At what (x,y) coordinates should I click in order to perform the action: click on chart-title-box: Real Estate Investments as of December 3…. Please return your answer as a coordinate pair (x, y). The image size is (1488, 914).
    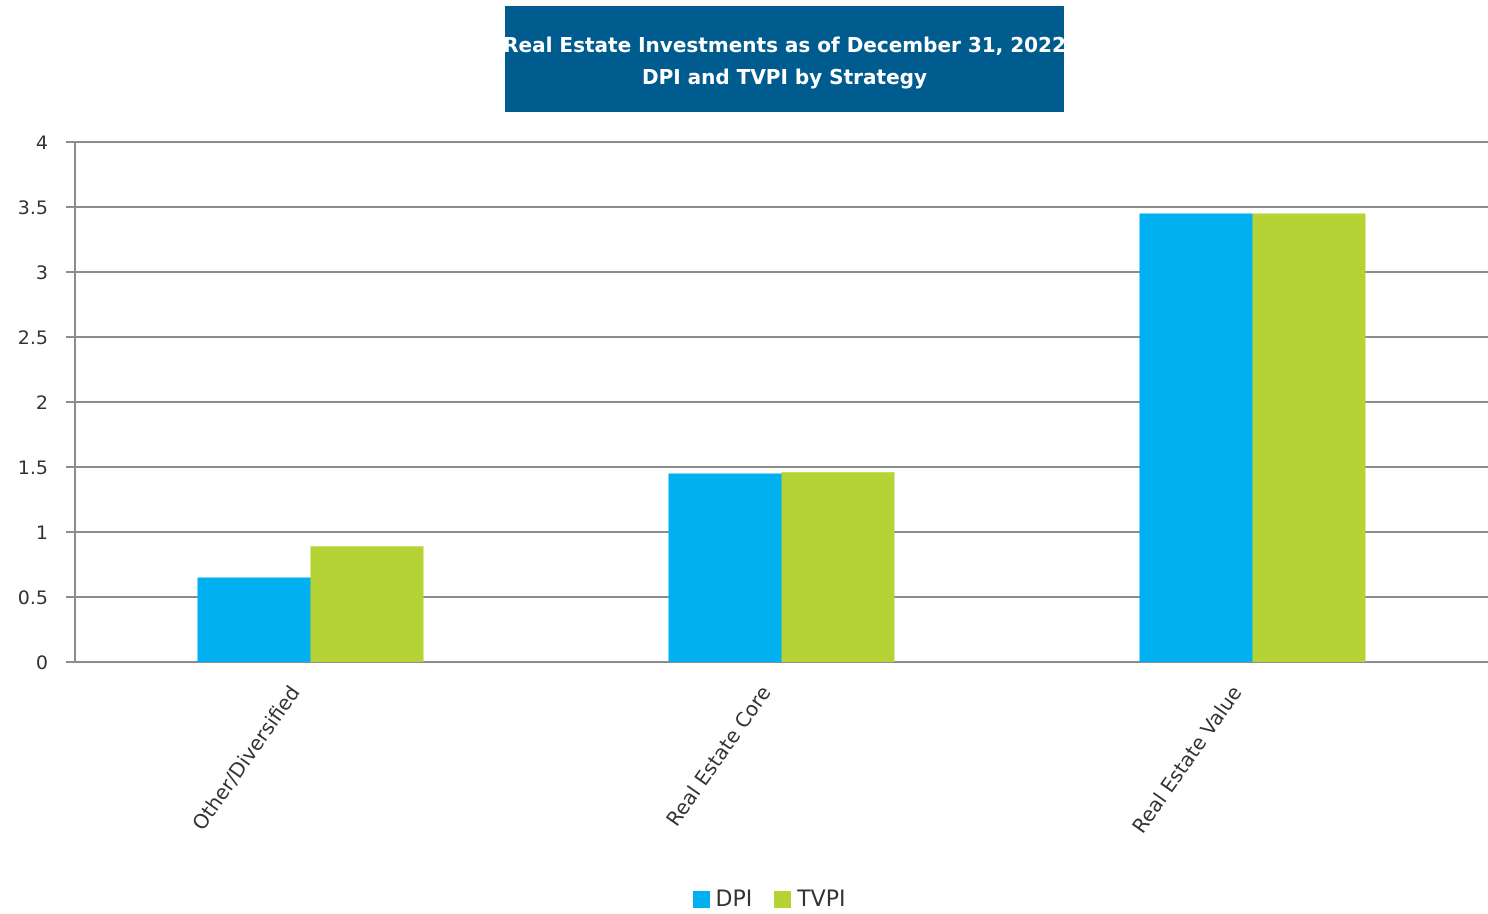
    Looking at the image, I should click on (784, 59).